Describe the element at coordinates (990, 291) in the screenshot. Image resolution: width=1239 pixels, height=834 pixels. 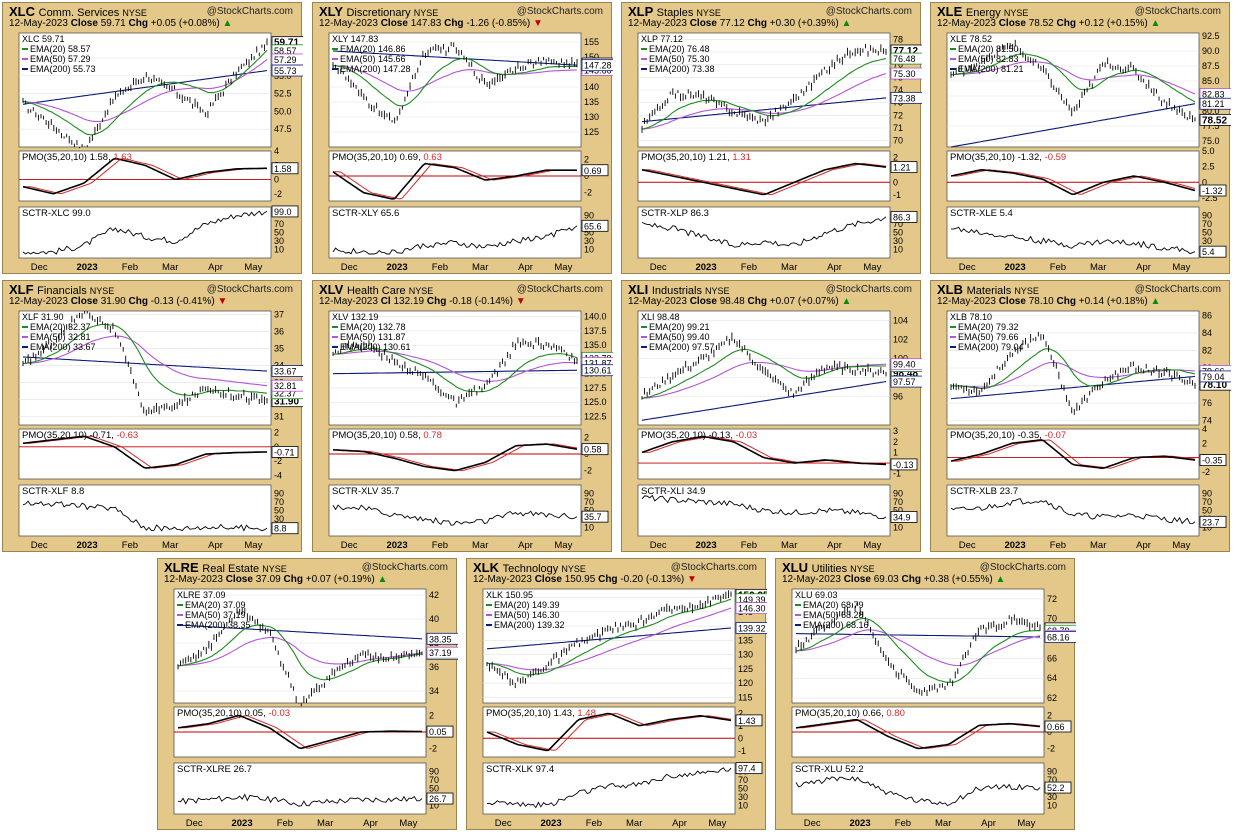
I see `sector-name: Materials` at that location.